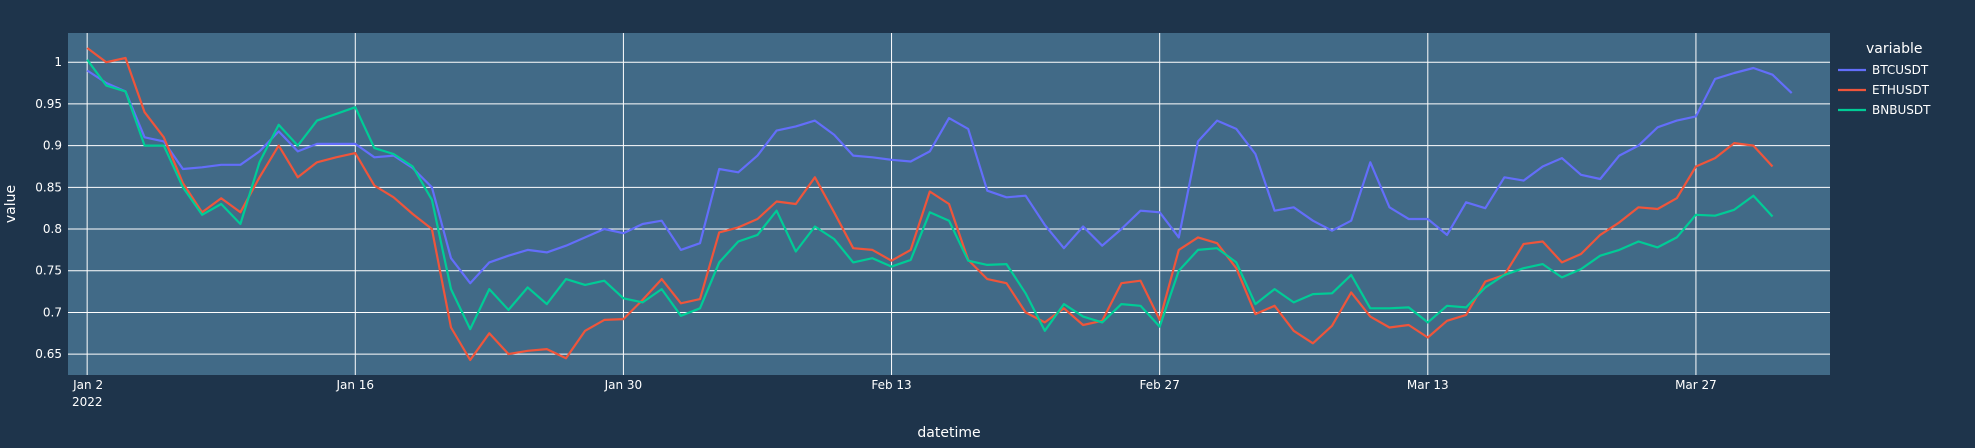 The image size is (1975, 448). I want to click on legend-label: BNBUSDT, so click(1901, 110).